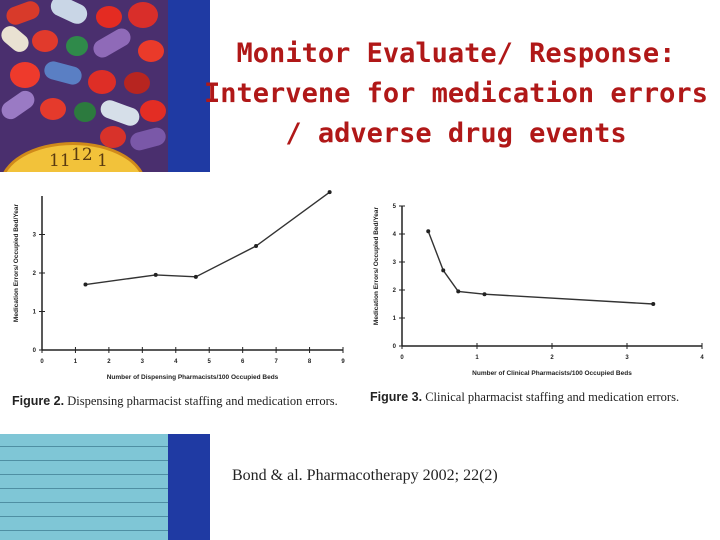 This screenshot has width=720, height=540. What do you see at coordinates (102, 161) in the screenshot?
I see `clock-number-1: 1` at bounding box center [102, 161].